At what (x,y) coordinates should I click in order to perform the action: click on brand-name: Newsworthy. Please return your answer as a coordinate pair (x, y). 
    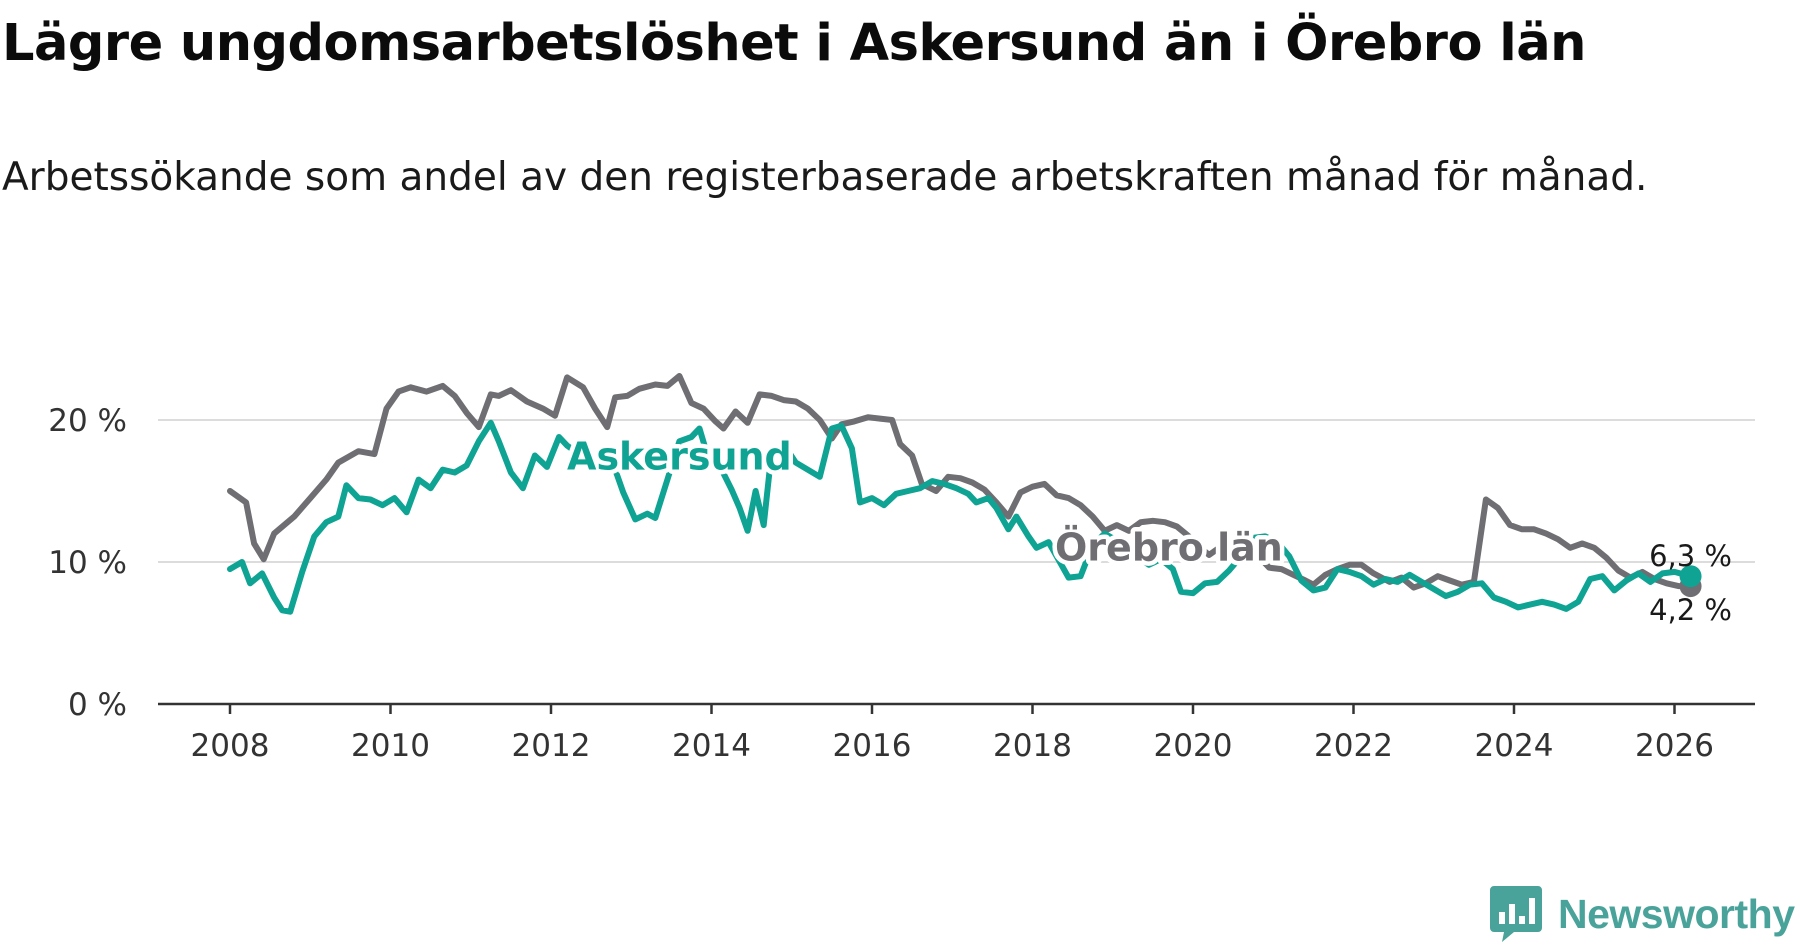
    Looking at the image, I should click on (1676, 913).